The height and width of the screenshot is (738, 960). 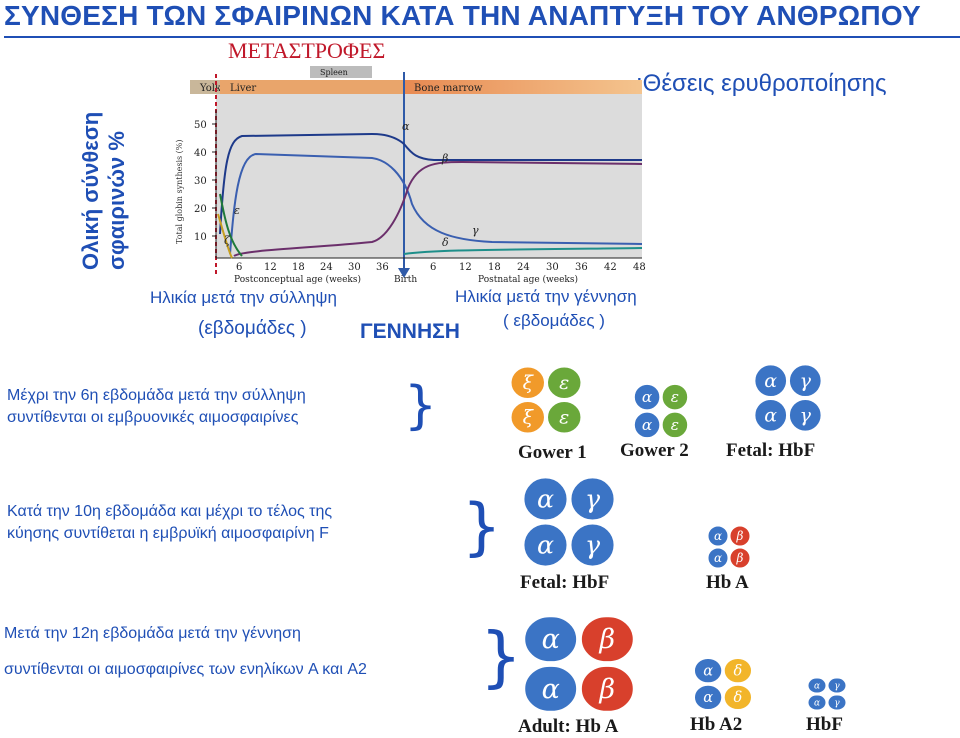 What do you see at coordinates (771, 450) in the screenshot?
I see `caption-fetal1: Fetal: HbF` at bounding box center [771, 450].